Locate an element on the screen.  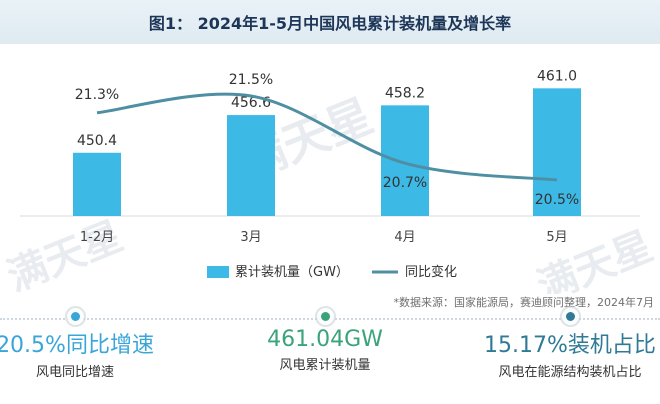
kpi-growth-value: 20.5%同比增速 is located at coordinates (77, 345).